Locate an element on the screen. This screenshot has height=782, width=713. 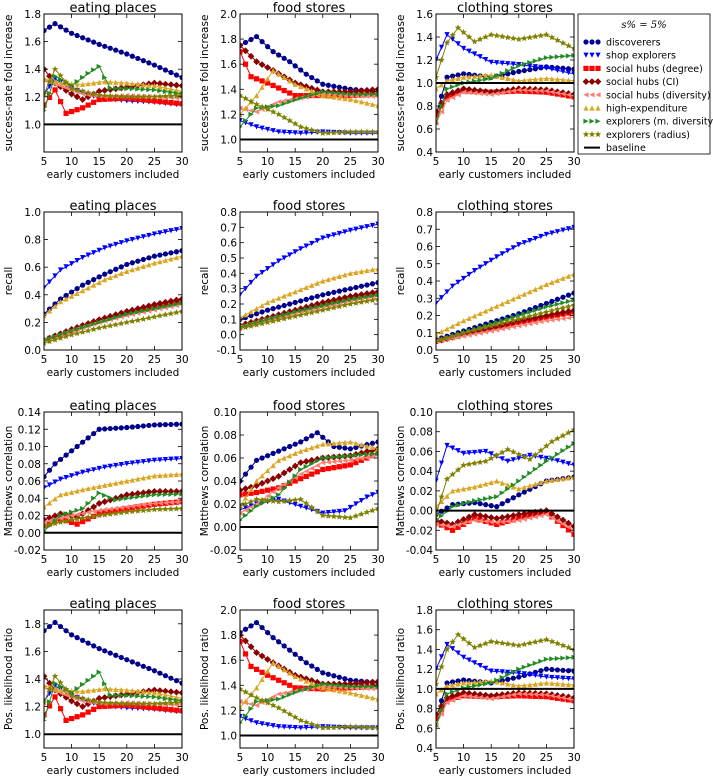
legend-label: social hubs (diversity) is located at coordinates (658, 95).